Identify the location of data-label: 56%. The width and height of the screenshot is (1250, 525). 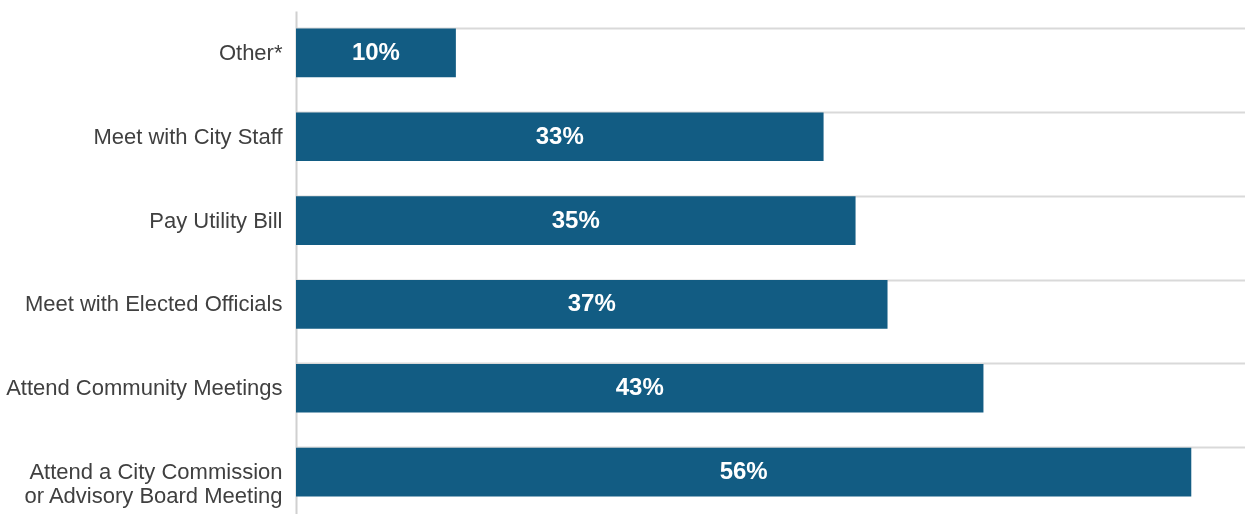
(743, 471).